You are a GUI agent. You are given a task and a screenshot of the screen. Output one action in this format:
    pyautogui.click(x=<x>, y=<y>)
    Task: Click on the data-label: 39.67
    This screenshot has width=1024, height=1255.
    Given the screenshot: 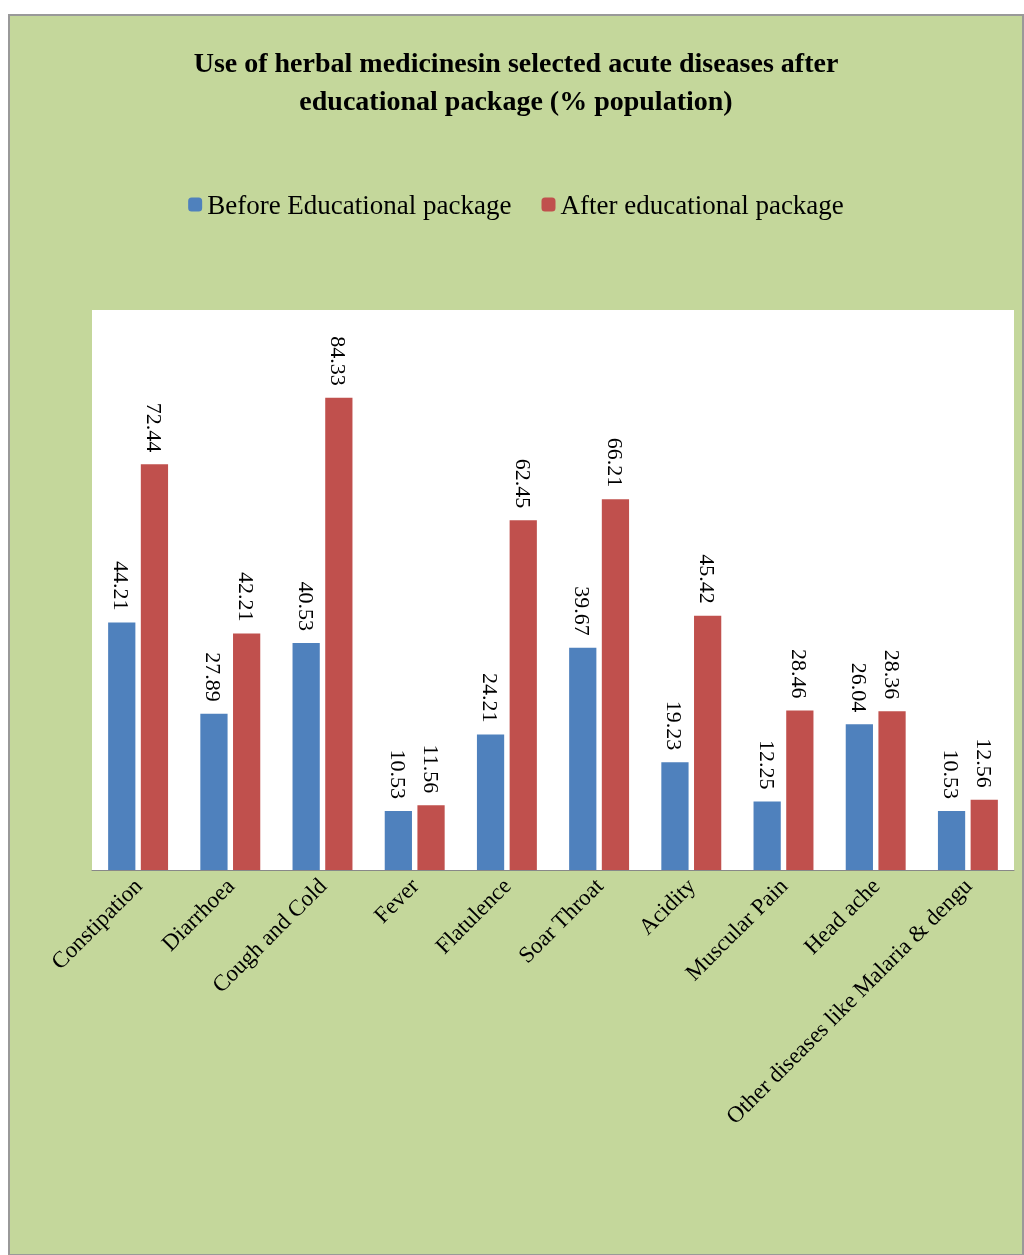 What is the action you would take?
    pyautogui.click(x=583, y=611)
    